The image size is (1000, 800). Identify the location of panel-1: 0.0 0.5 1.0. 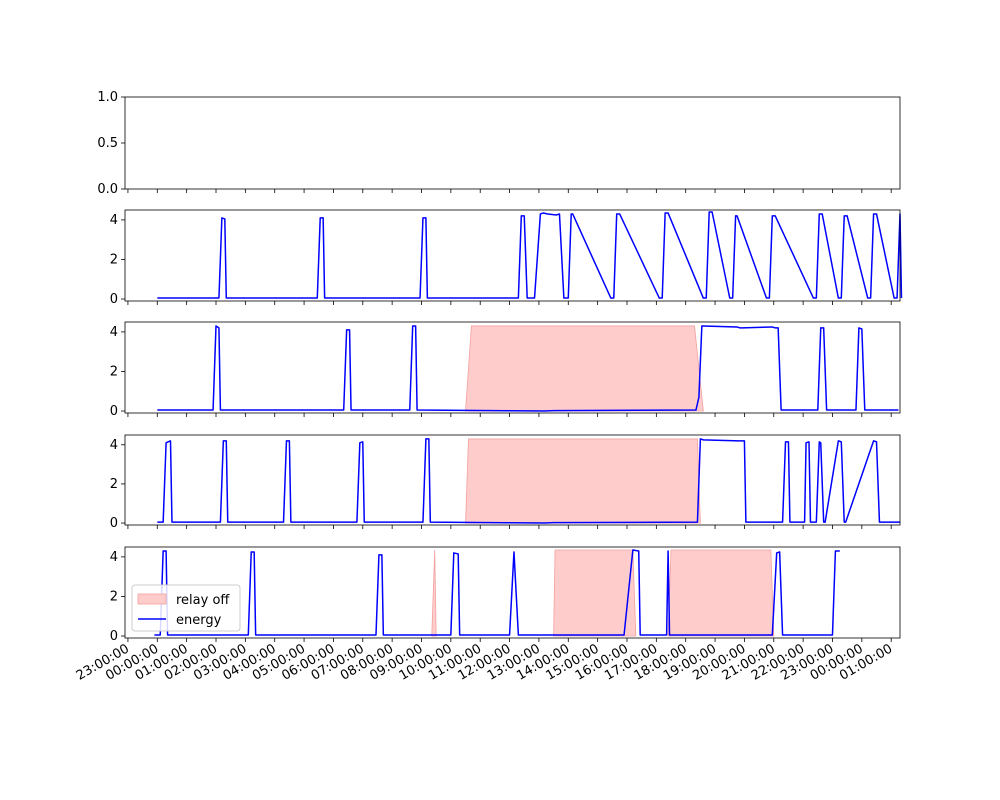
(499, 143).